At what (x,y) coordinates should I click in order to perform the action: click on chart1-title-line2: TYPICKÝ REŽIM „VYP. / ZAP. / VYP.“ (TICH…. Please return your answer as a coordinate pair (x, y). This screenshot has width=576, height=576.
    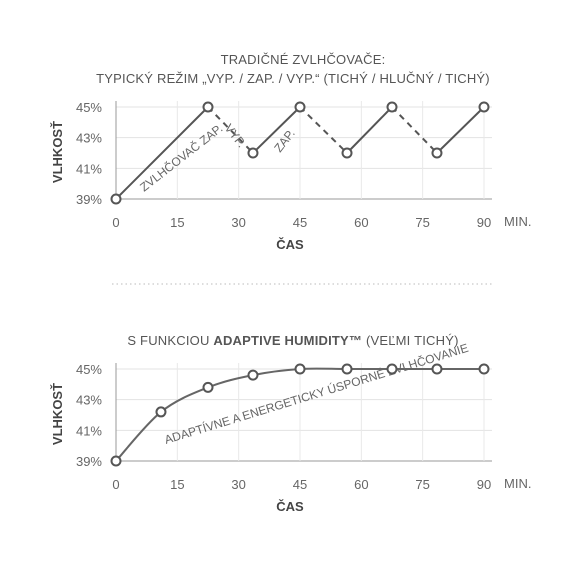
    Looking at the image, I should click on (293, 78).